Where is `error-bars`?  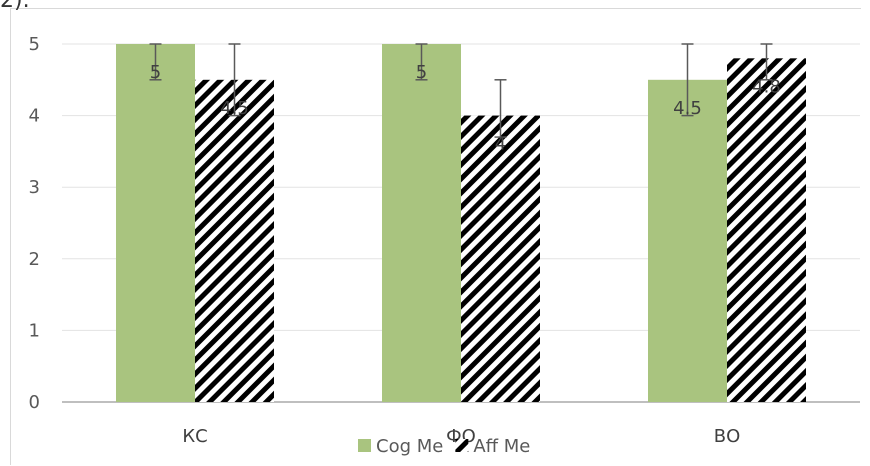 error-bars is located at coordinates (461, 90).